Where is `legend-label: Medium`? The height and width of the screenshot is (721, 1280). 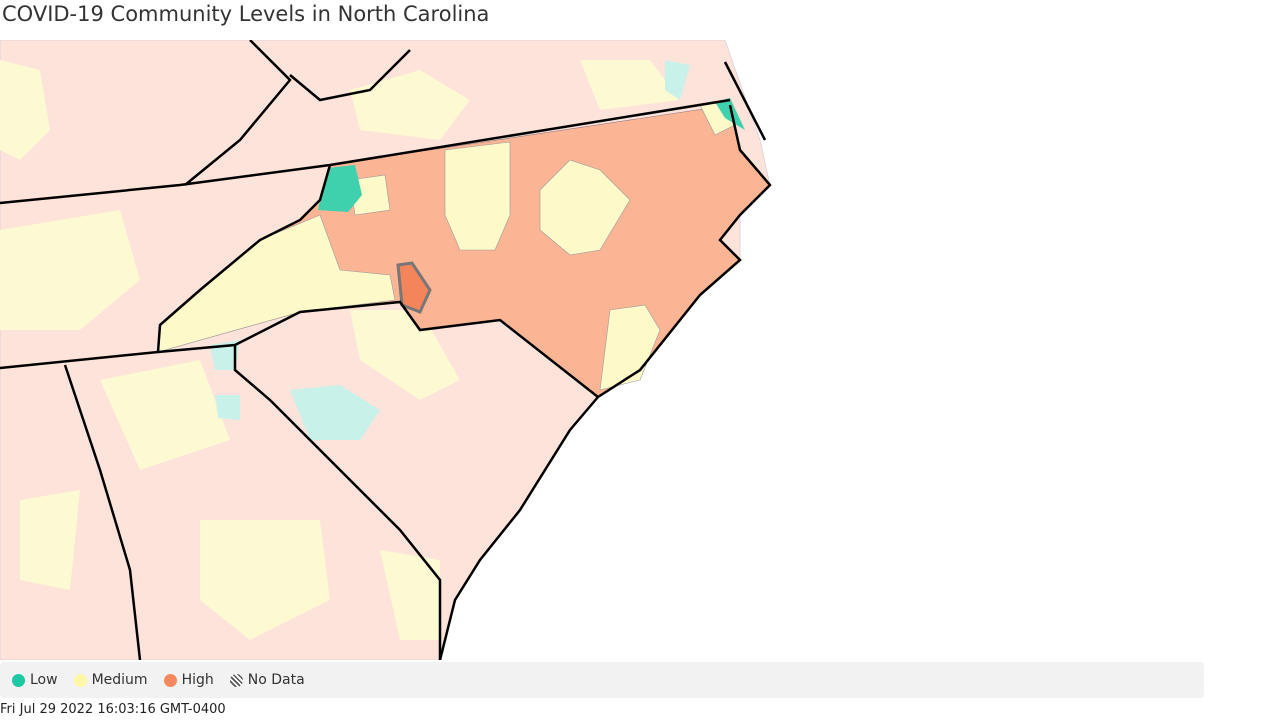
legend-label: Medium is located at coordinates (119, 680).